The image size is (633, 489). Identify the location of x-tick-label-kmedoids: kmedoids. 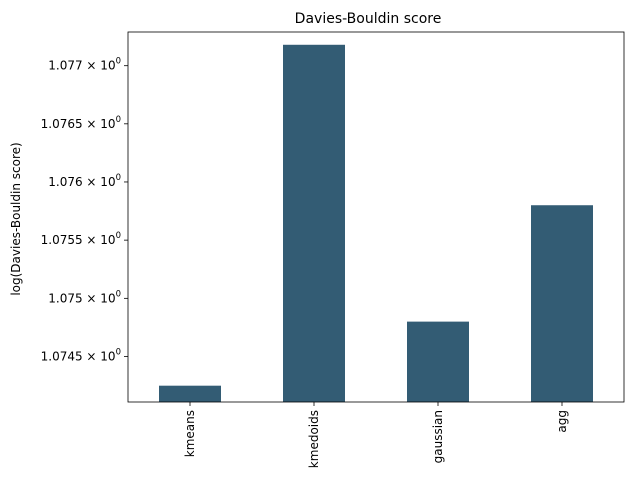
(314, 439).